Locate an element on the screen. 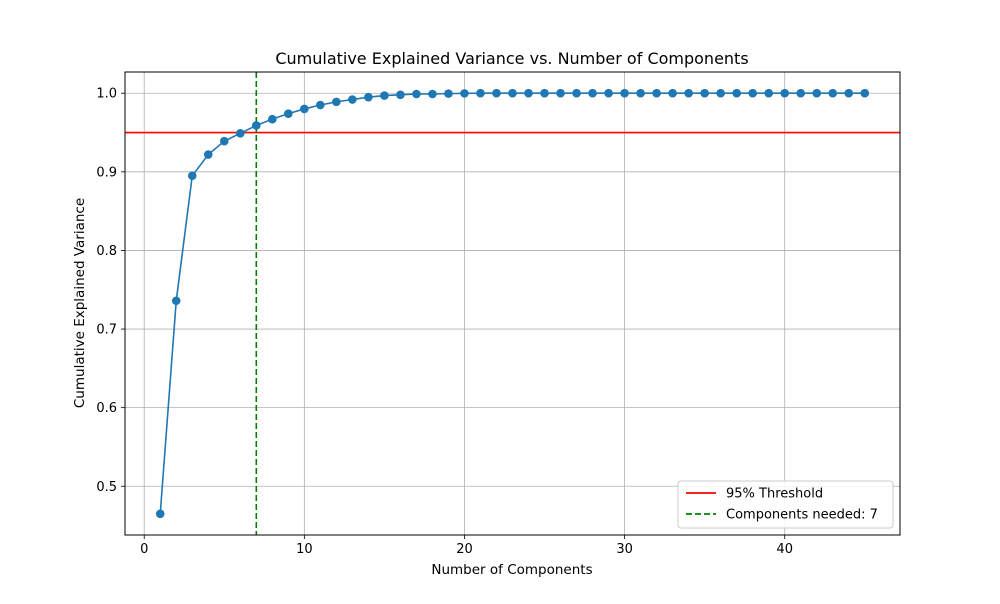 The image size is (1000, 604). legend-components-label: Components needed: 7 is located at coordinates (802, 515).